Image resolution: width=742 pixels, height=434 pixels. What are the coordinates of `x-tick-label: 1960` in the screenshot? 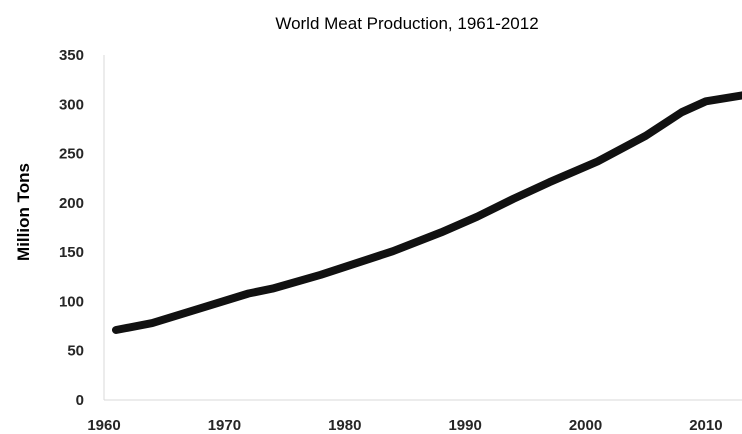 It's located at (103, 425).